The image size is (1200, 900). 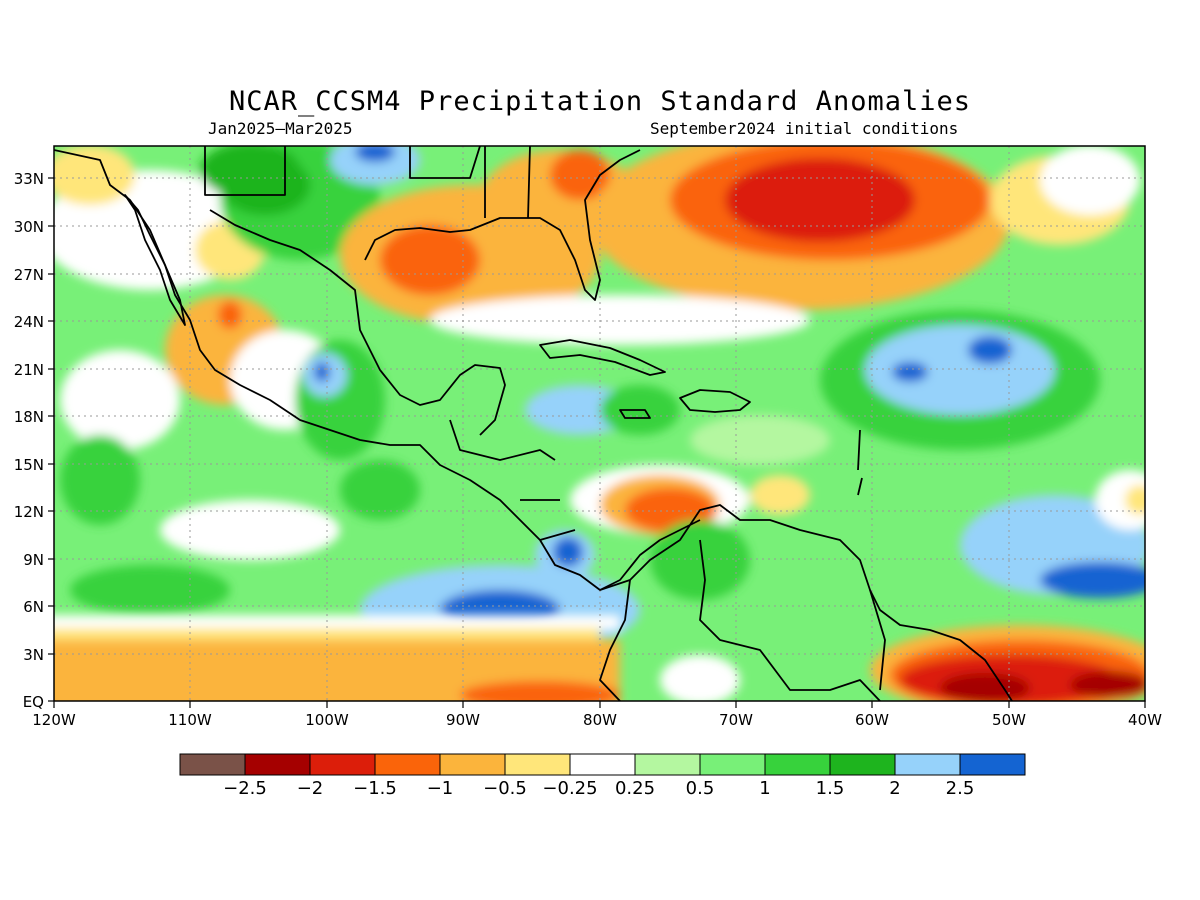 What do you see at coordinates (29, 465) in the screenshot?
I see `lat-label: 15N` at bounding box center [29, 465].